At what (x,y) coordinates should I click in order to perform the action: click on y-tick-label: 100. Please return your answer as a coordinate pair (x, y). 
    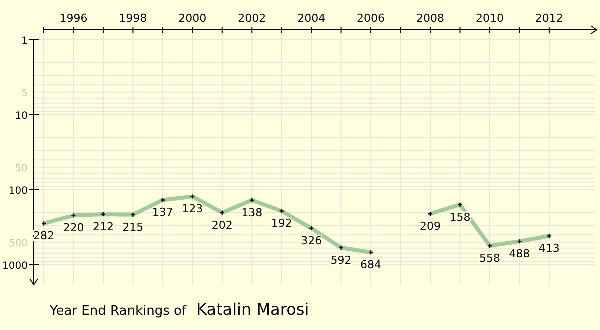
    Looking at the image, I should click on (18, 191).